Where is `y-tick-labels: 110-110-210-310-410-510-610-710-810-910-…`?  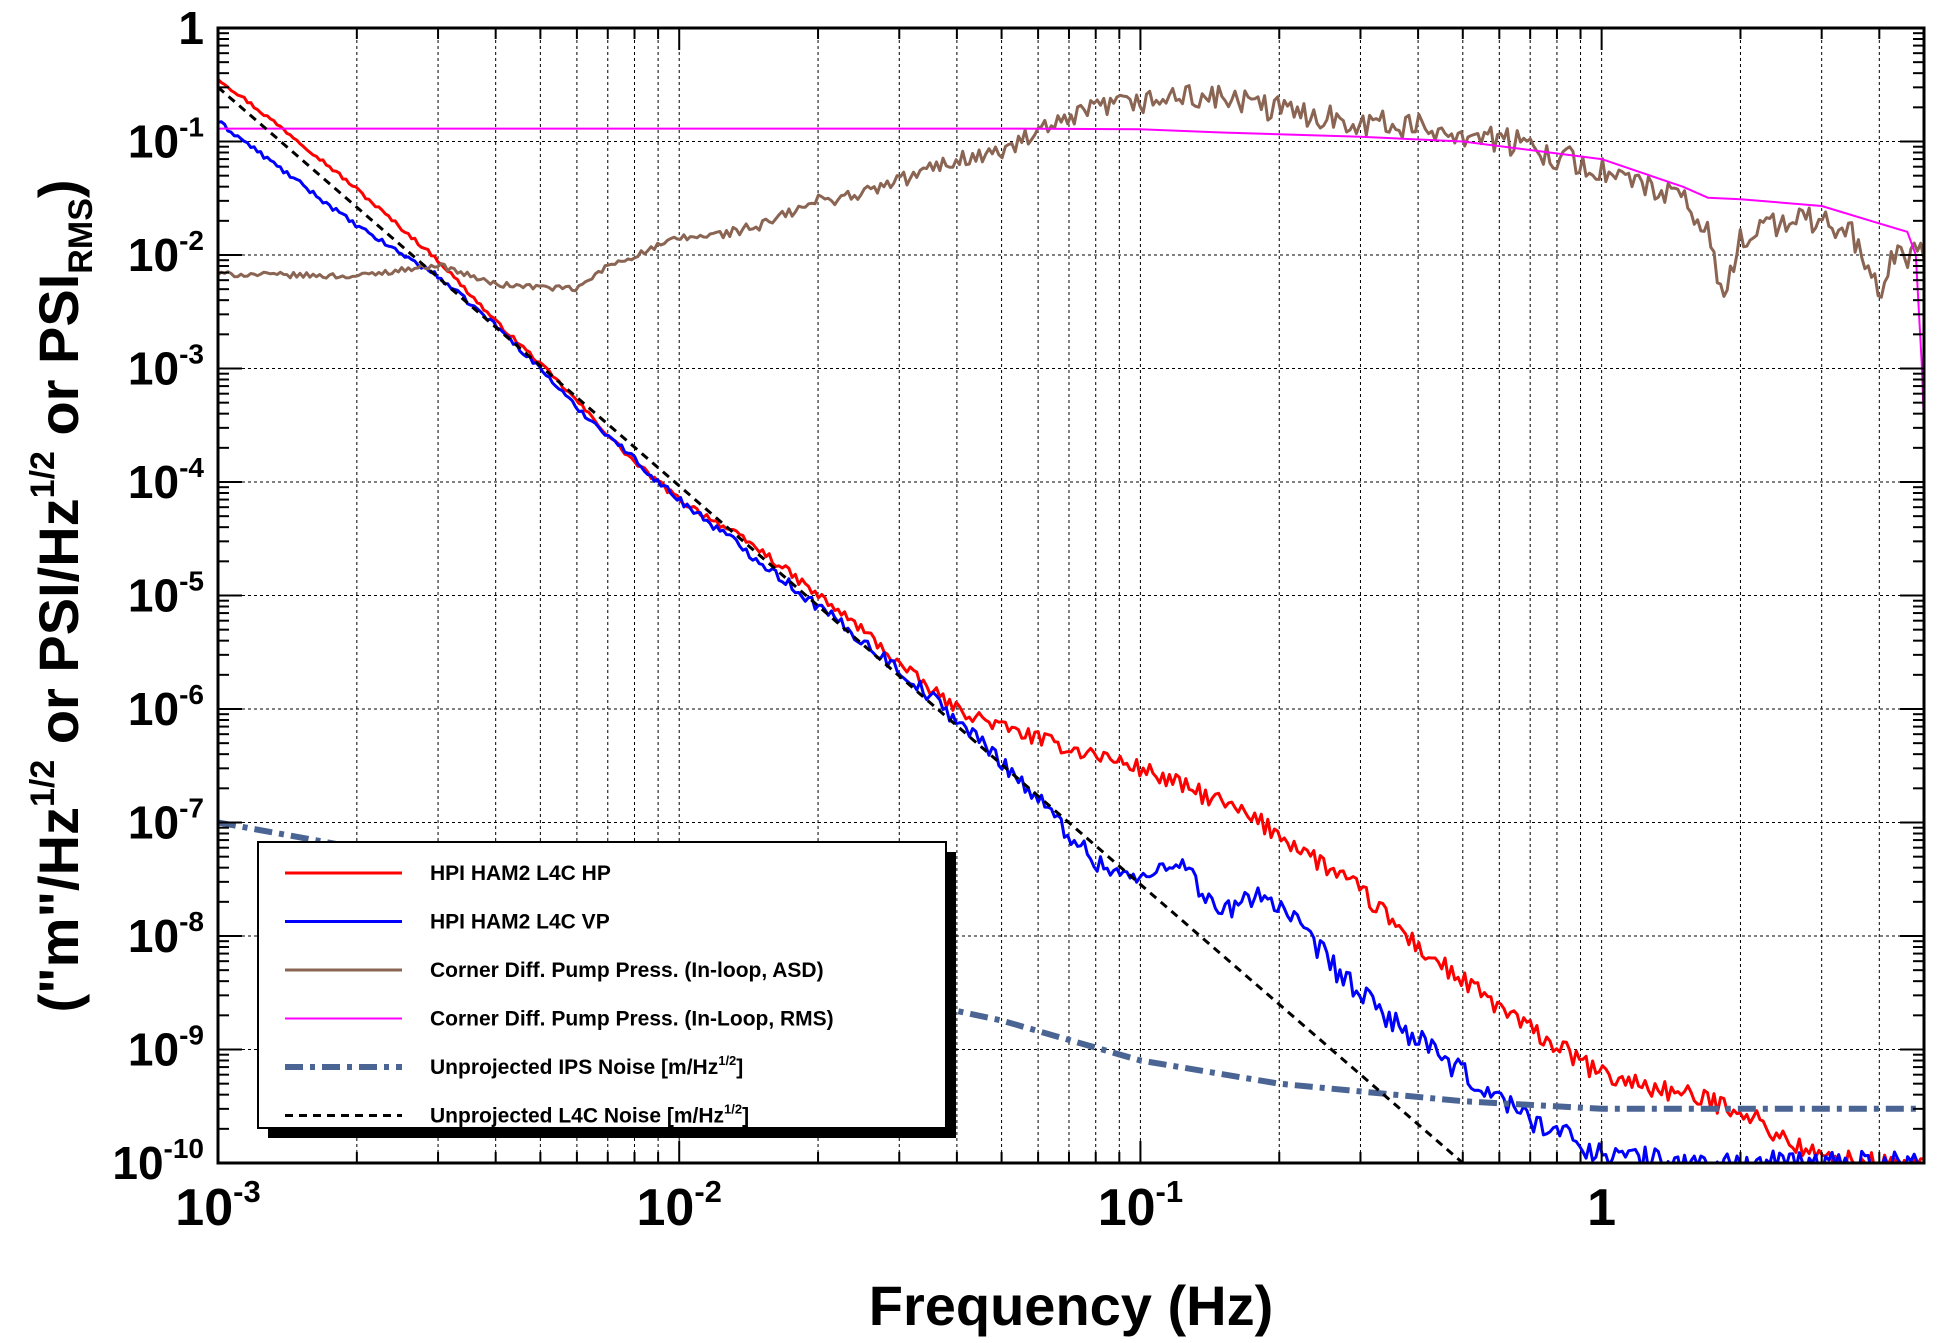
y-tick-labels: 110-110-210-310-410-510-610-710-810-910-… is located at coordinates (158, 595).